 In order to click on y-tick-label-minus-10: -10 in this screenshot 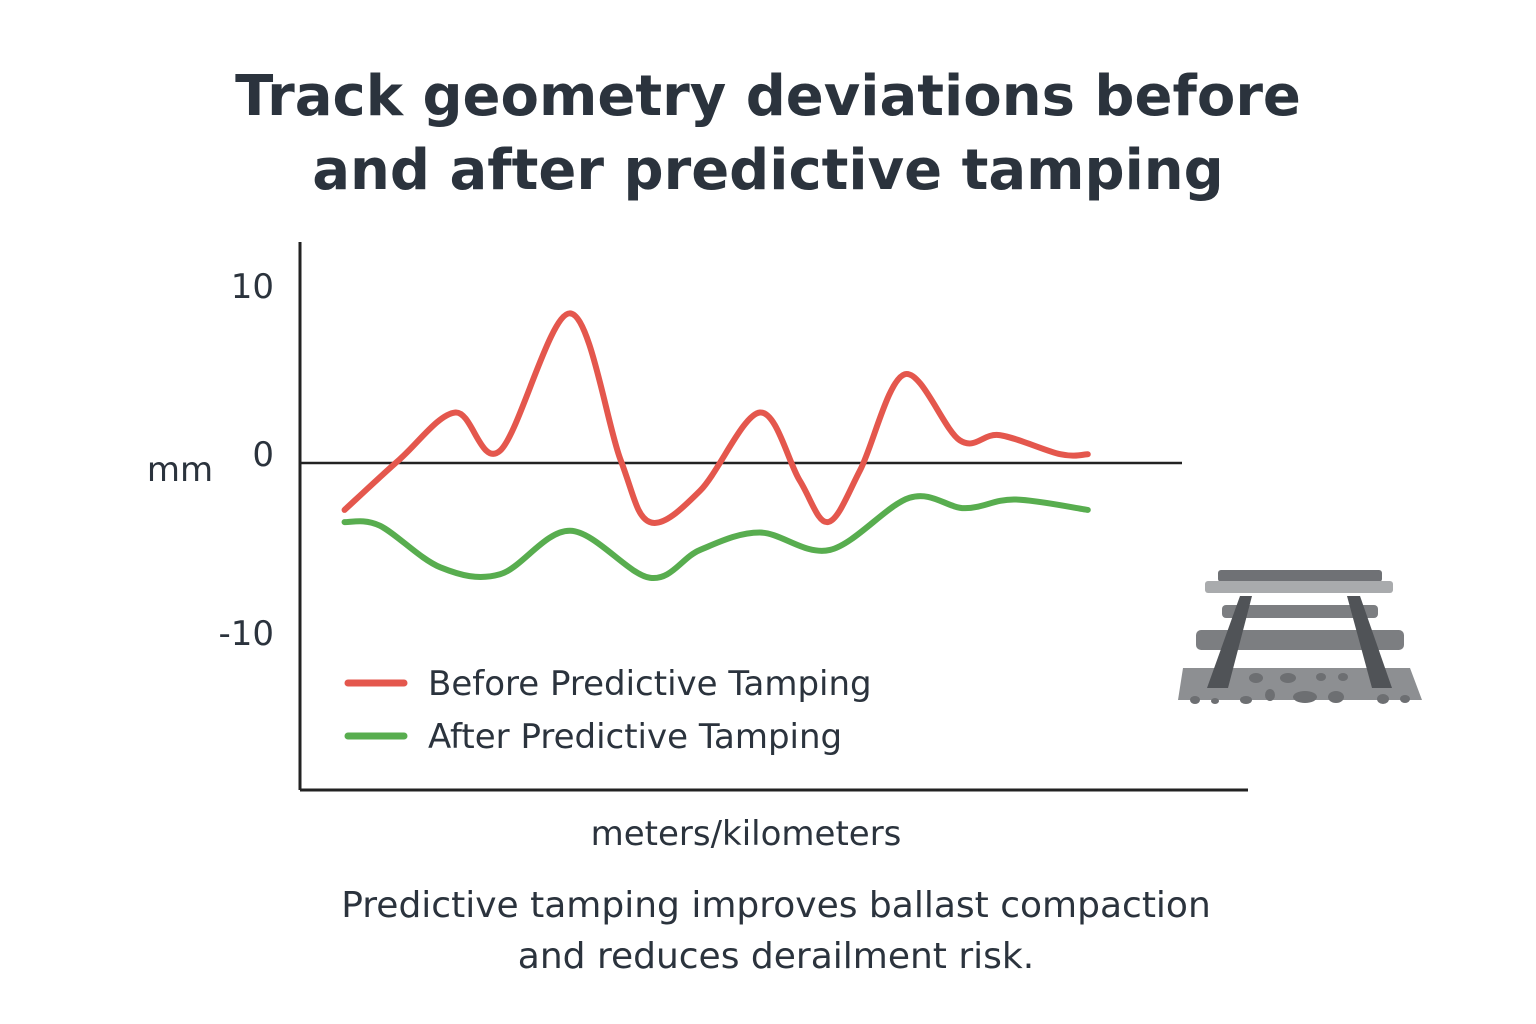, I will do `click(246, 634)`.